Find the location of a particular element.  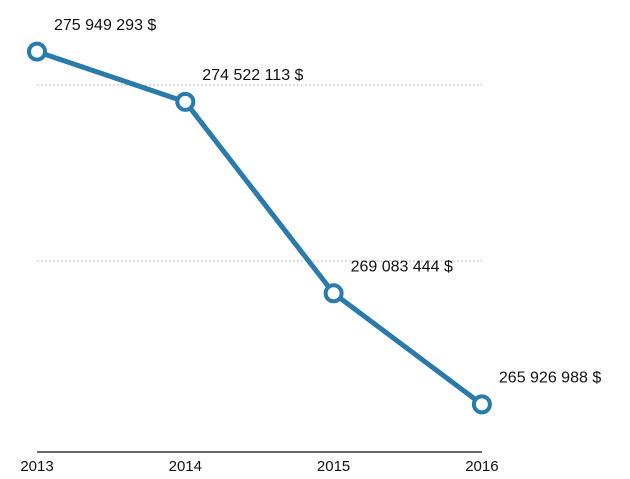

data-label: 269 083 444 $ is located at coordinates (402, 266).